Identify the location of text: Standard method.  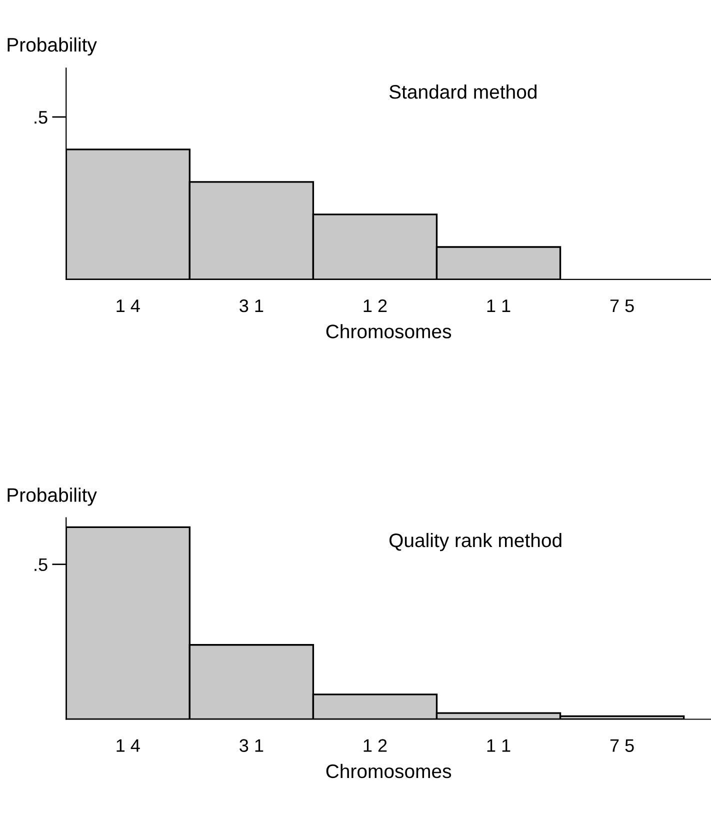
(462, 91).